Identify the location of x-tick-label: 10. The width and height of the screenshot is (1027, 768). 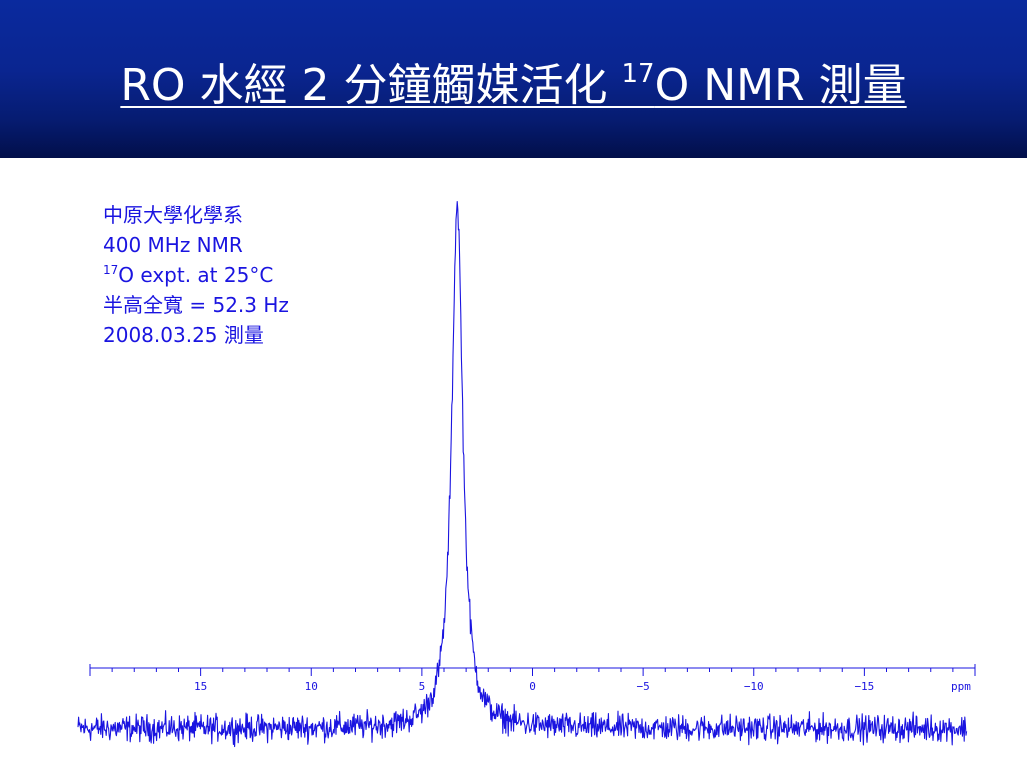
(311, 686).